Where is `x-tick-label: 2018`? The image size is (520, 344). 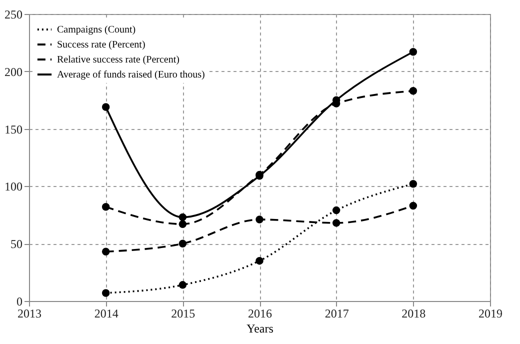 x-tick-label: 2018 is located at coordinates (414, 313).